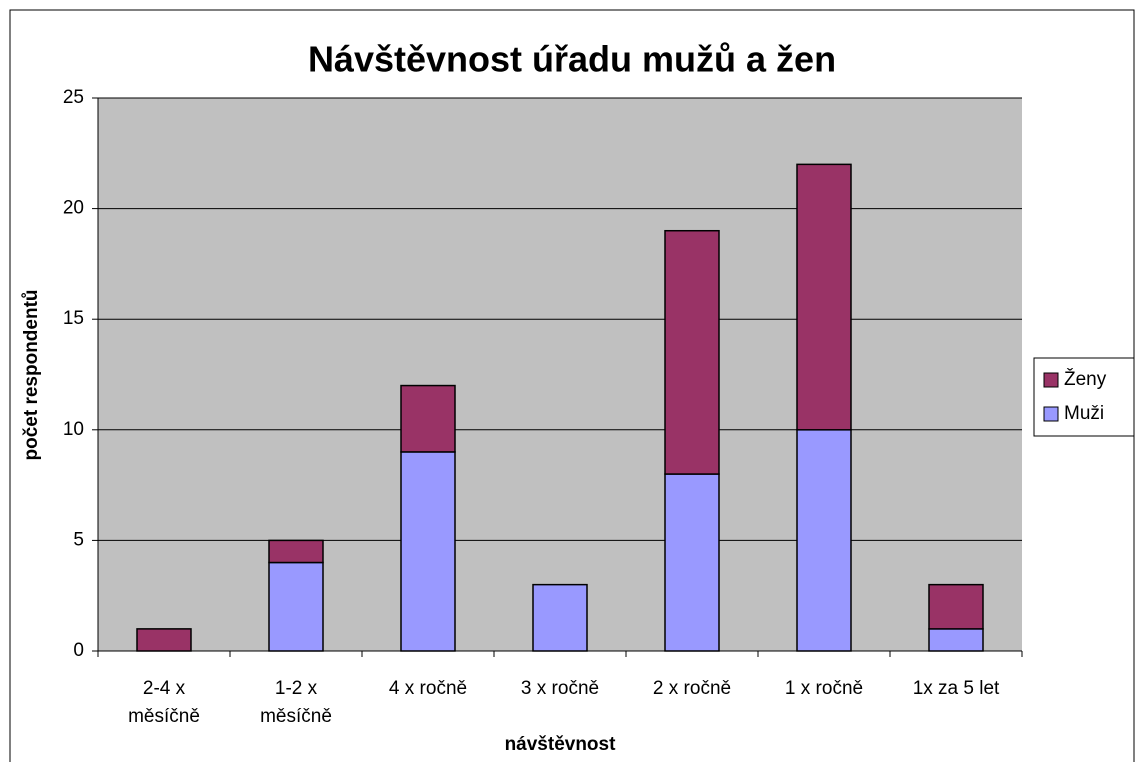 This screenshot has width=1142, height=762. Describe the element at coordinates (73, 318) in the screenshot. I see `y-tick-label: 15` at that location.